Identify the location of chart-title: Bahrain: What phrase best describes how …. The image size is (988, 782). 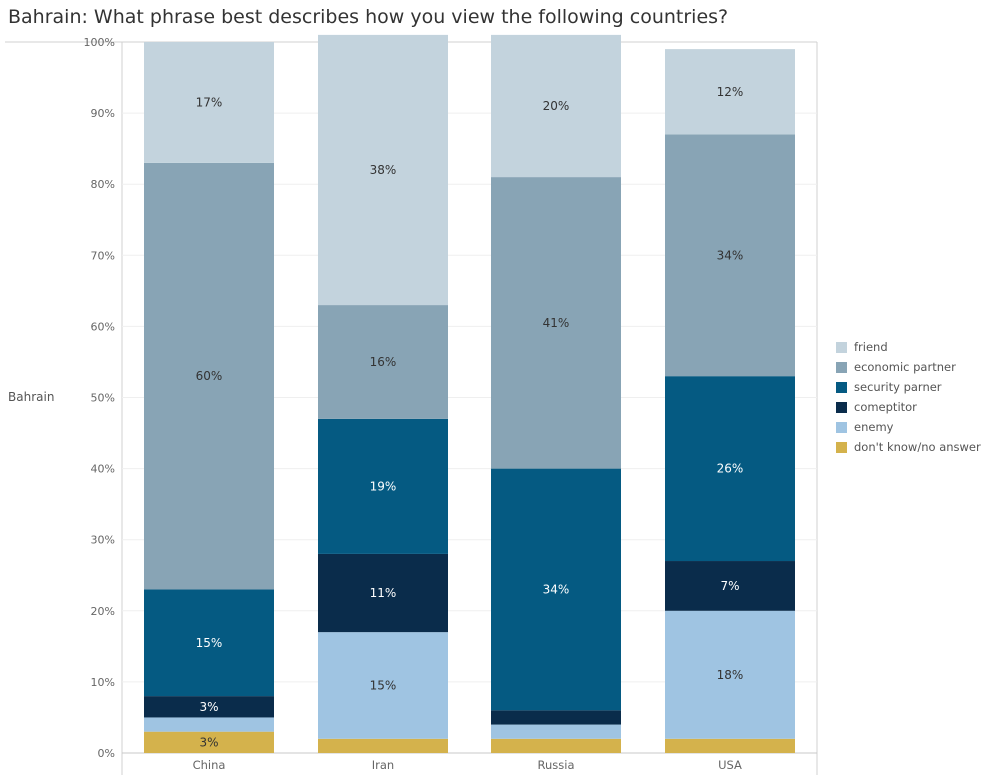
(368, 17).